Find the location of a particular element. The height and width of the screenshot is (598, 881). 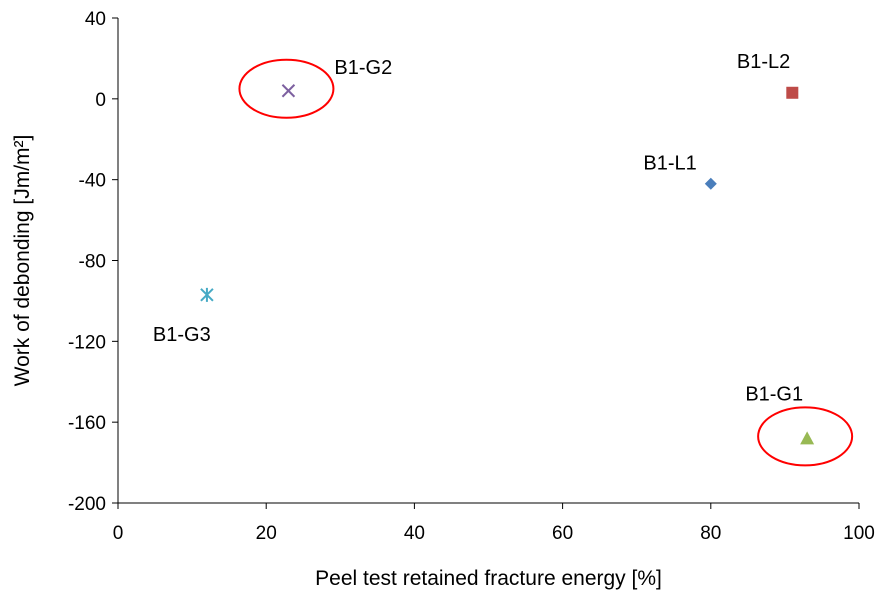

y-tick-label: 40 is located at coordinates (95, 19).